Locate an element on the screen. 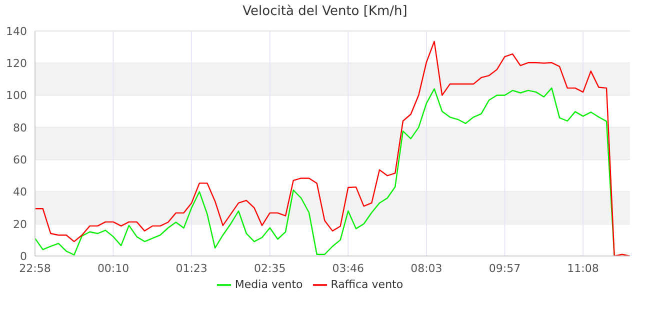 This screenshot has width=650, height=320. x-tick-label: 02:35 is located at coordinates (270, 268).